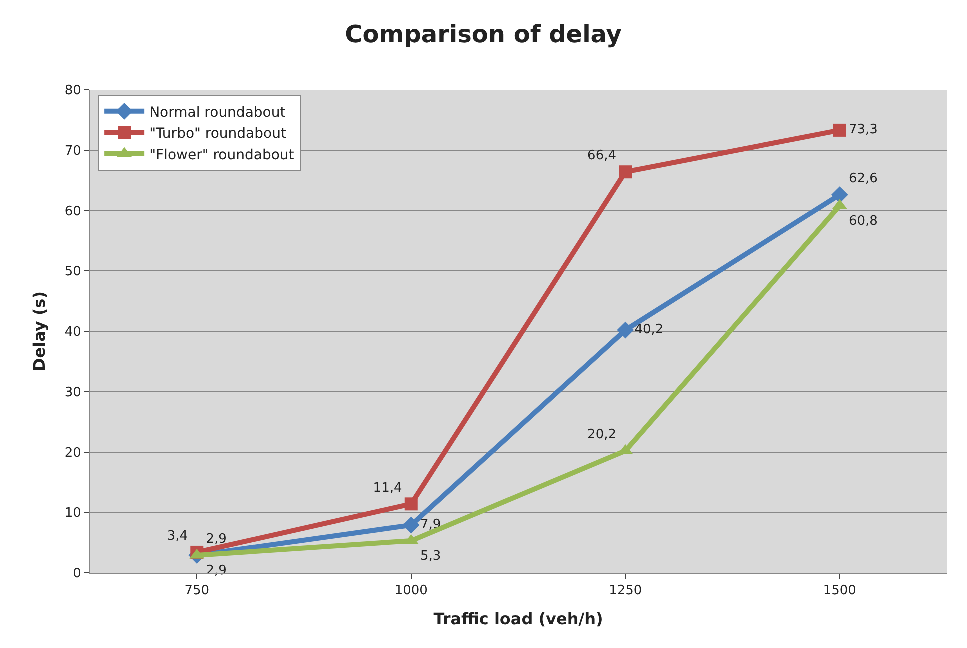 This screenshot has width=967, height=648. Describe the element at coordinates (387, 488) in the screenshot. I see `data-label: 11,4` at that location.